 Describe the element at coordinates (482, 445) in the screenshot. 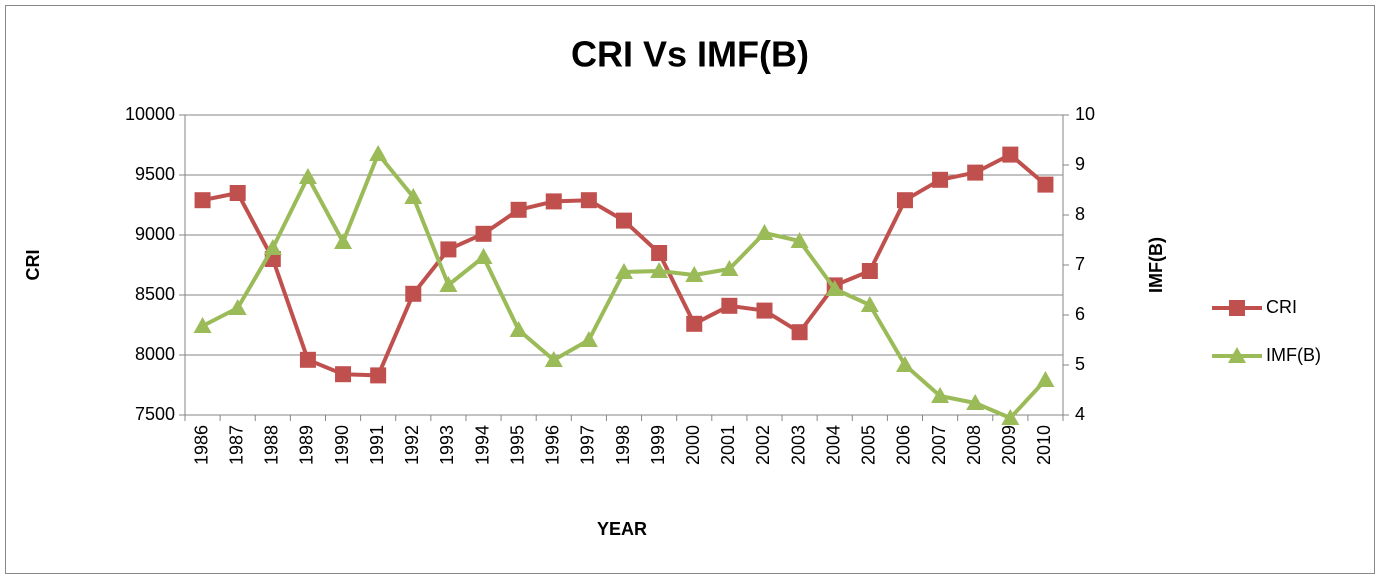

I see `x-tick-label: 1994` at that location.